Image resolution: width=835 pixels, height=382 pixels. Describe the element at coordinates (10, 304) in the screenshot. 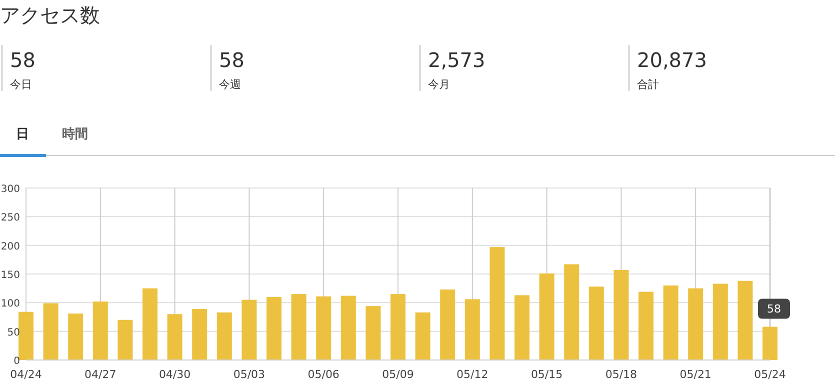

I see `y-tick-label: 100` at that location.